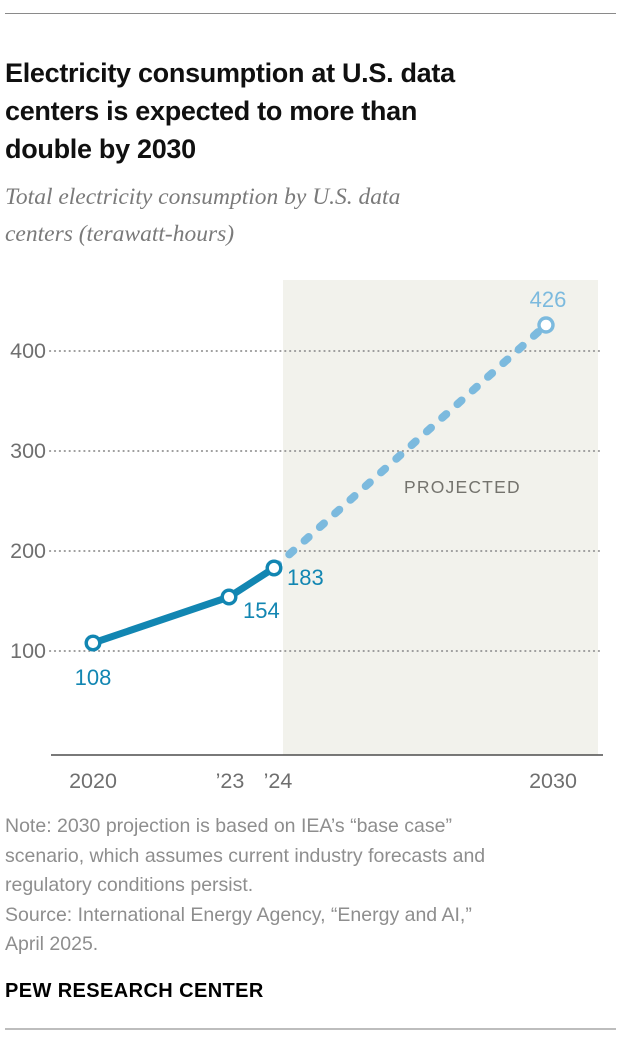 Image resolution: width=620 pixels, height=1044 pixels. Describe the element at coordinates (546, 325) in the screenshot. I see `point-2030` at that location.